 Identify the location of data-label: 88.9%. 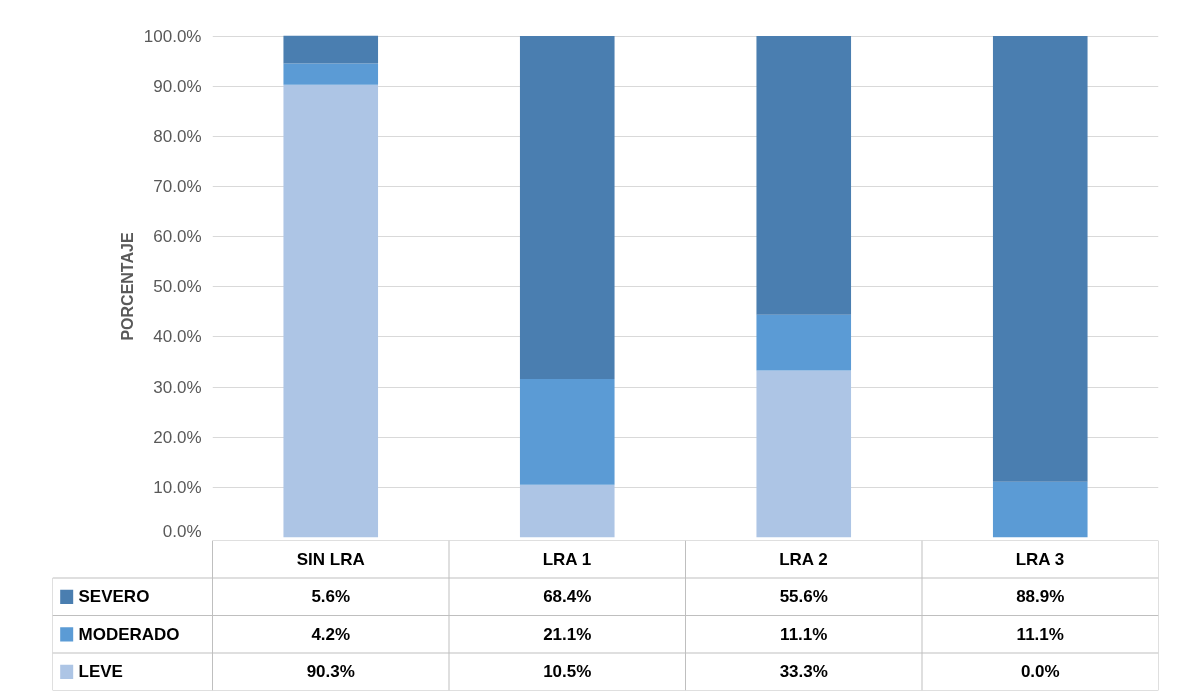
(1040, 597).